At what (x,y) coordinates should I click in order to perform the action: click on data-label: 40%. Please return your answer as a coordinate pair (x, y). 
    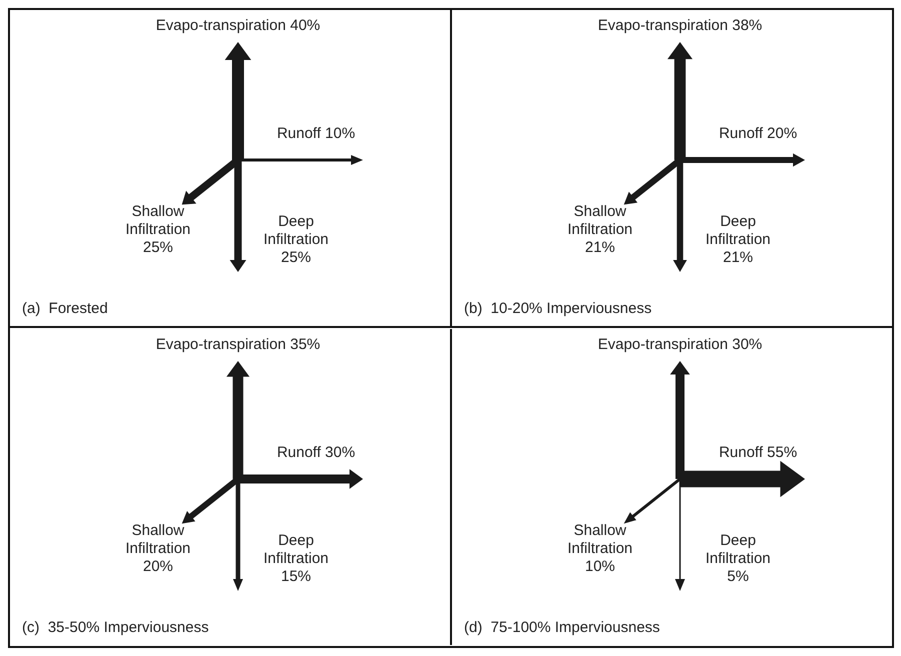
    Looking at the image, I should click on (305, 25).